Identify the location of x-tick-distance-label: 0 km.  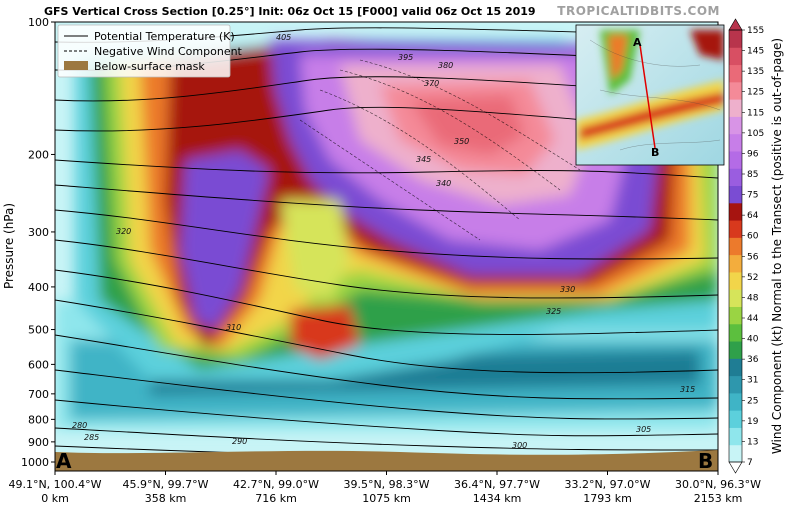
(55, 498).